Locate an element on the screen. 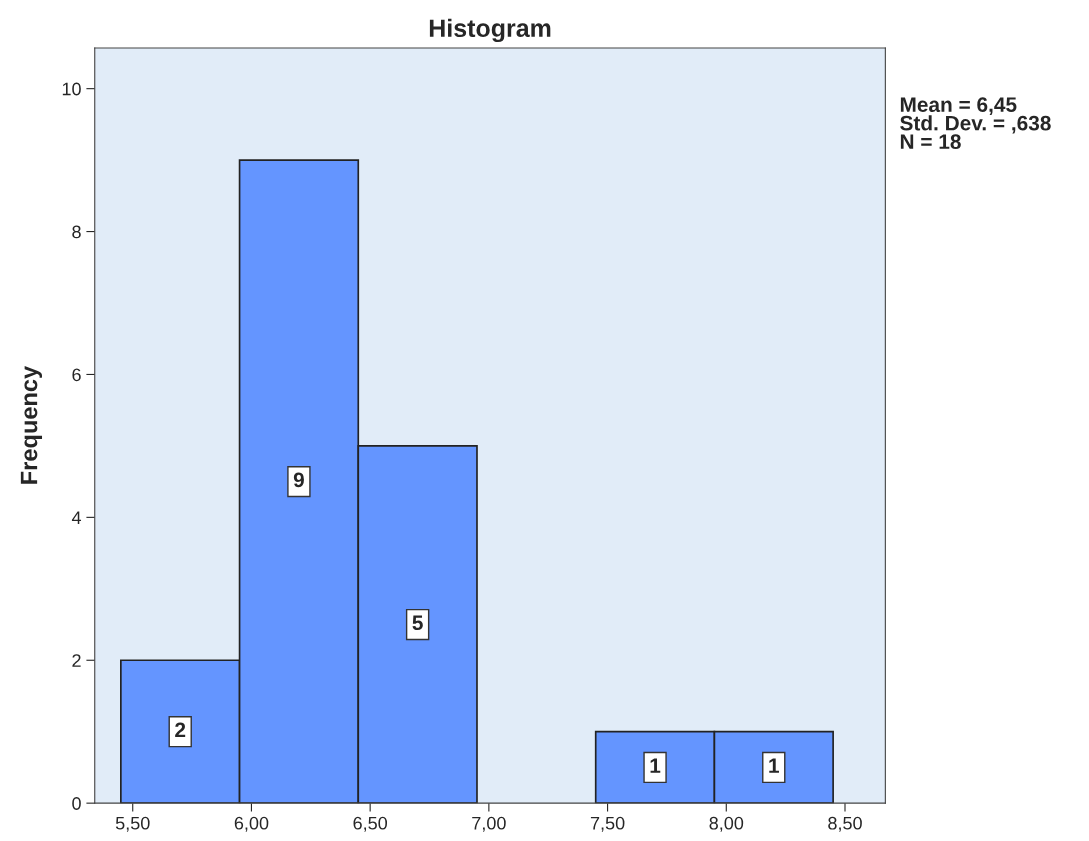 Image resolution: width=1089 pixels, height=841 pixels. x-tick-label: 6,50 is located at coordinates (370, 824).